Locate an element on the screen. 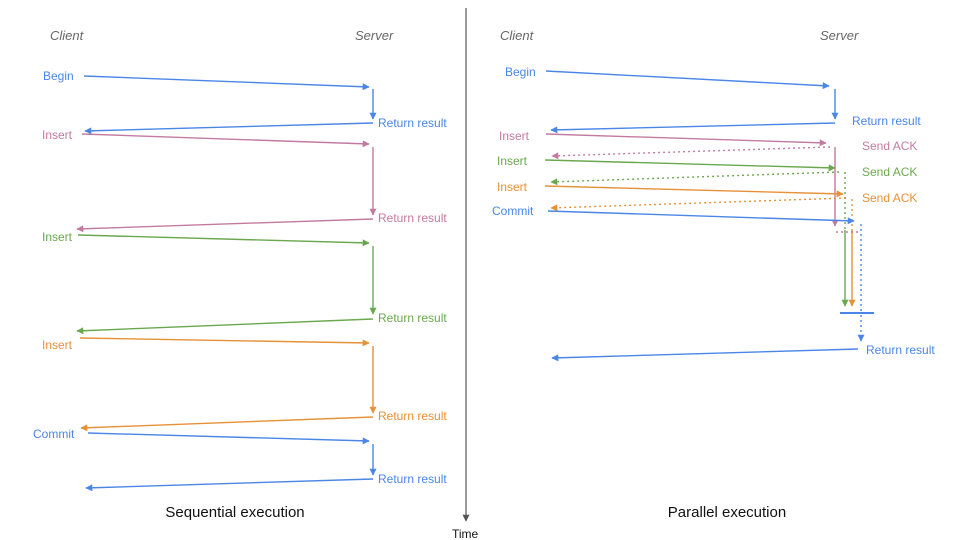  commit-return-line is located at coordinates (229, 485).